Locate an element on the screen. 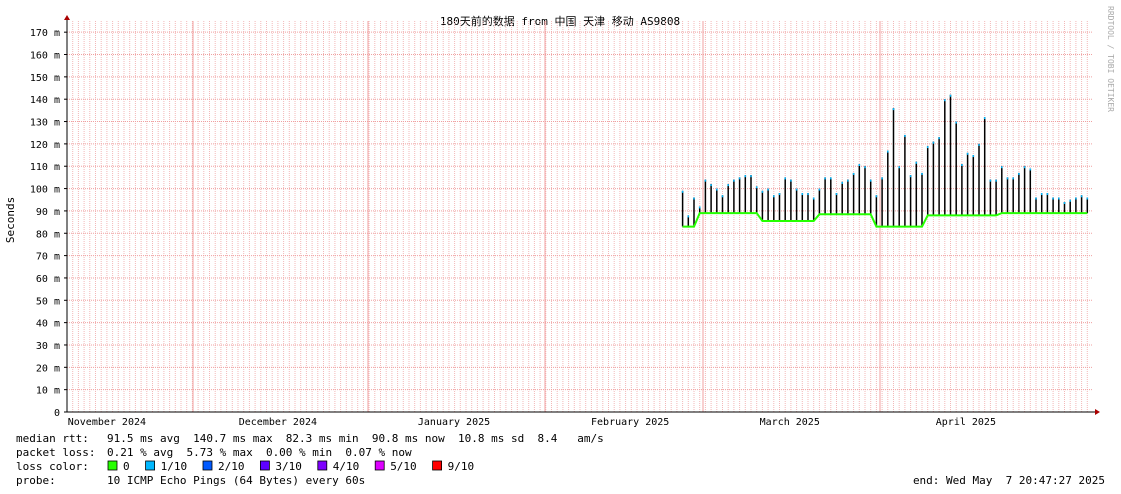  legend-label: 5/10 is located at coordinates (403, 466).